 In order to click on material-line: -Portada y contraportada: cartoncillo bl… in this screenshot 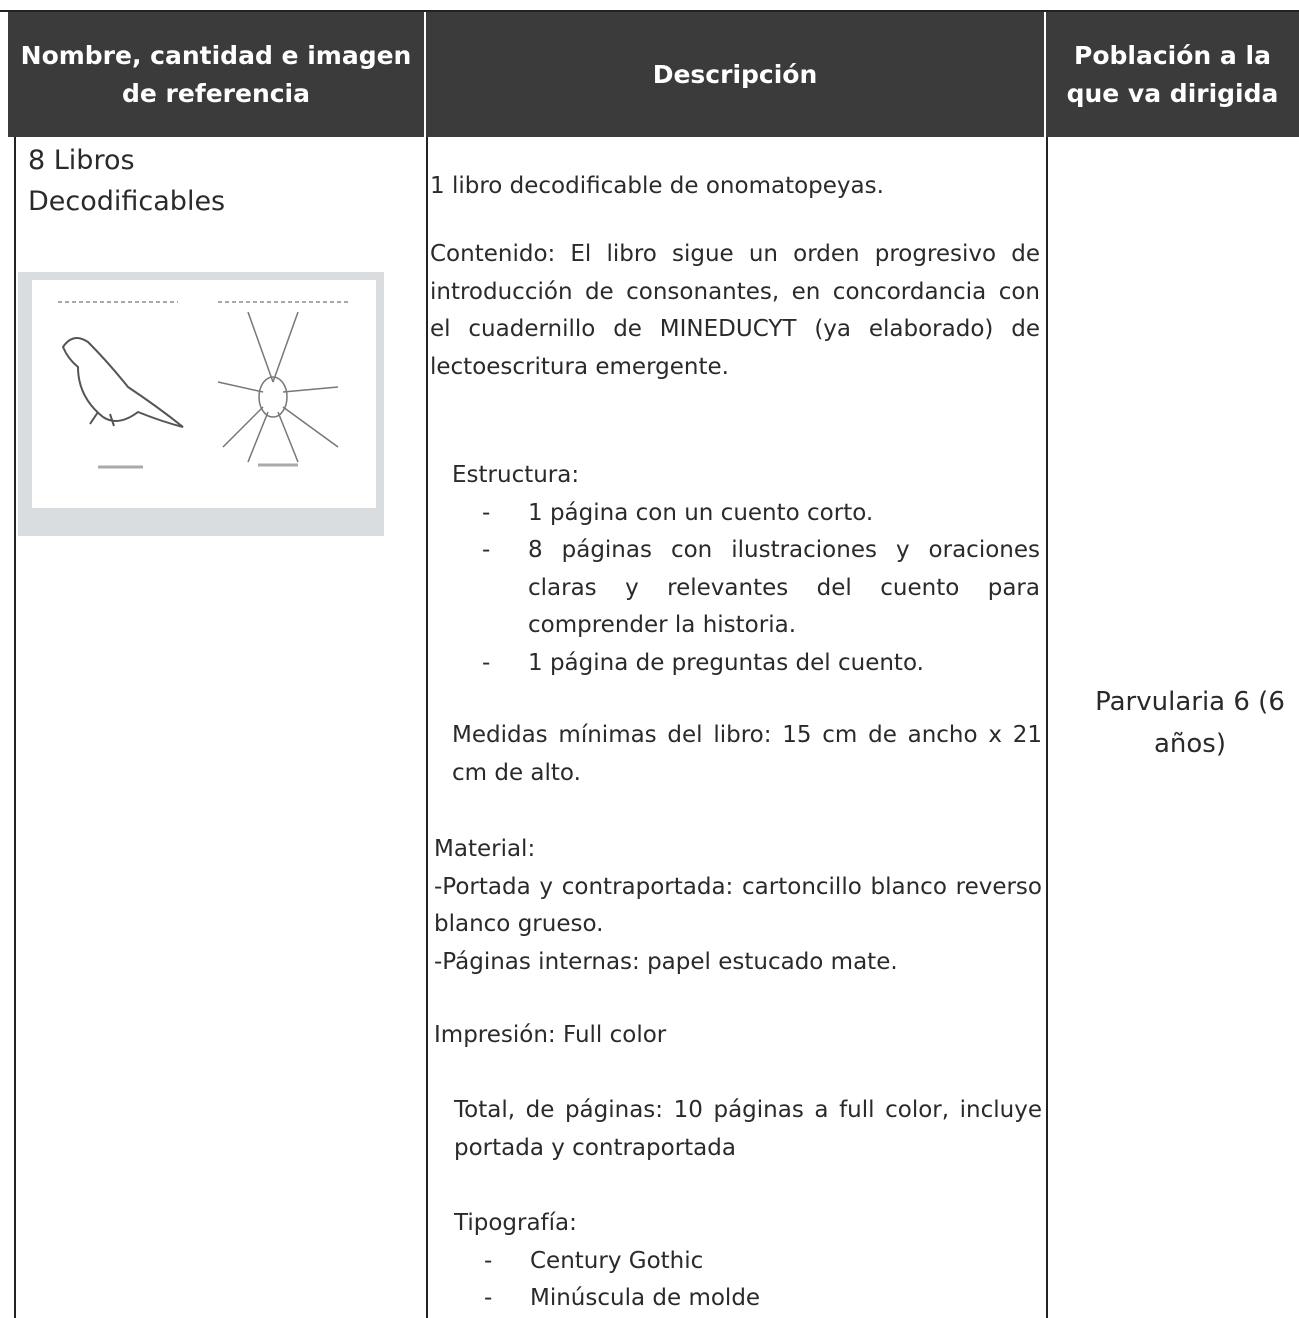, I will do `click(738, 905)`.